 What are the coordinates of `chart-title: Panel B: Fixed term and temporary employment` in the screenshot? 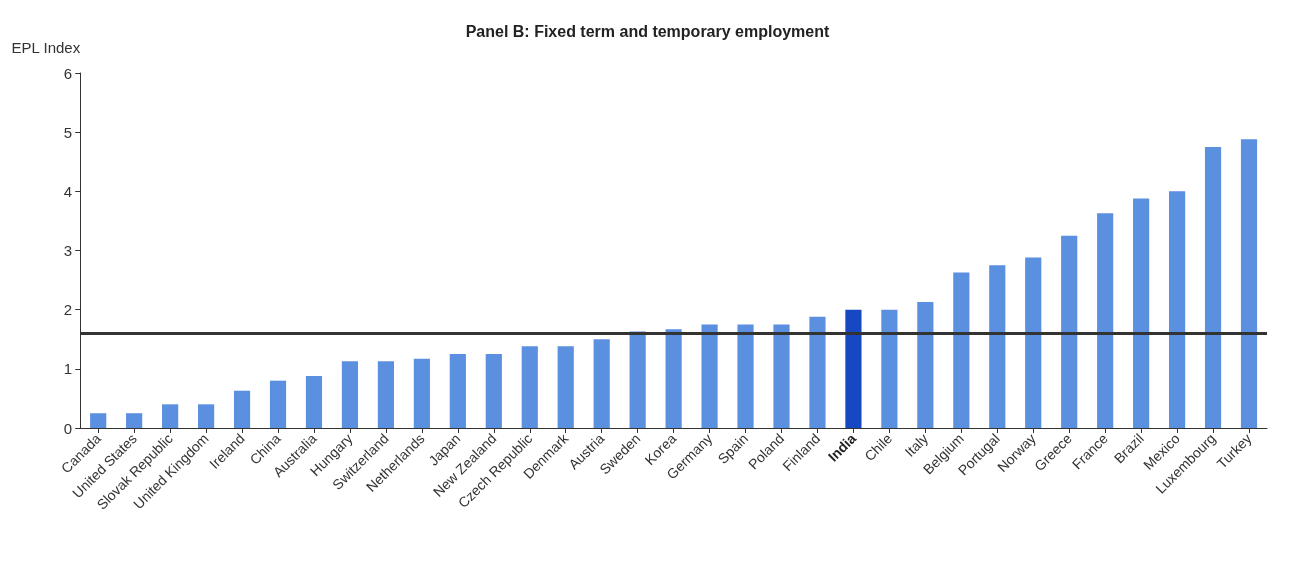 It's located at (647, 31).